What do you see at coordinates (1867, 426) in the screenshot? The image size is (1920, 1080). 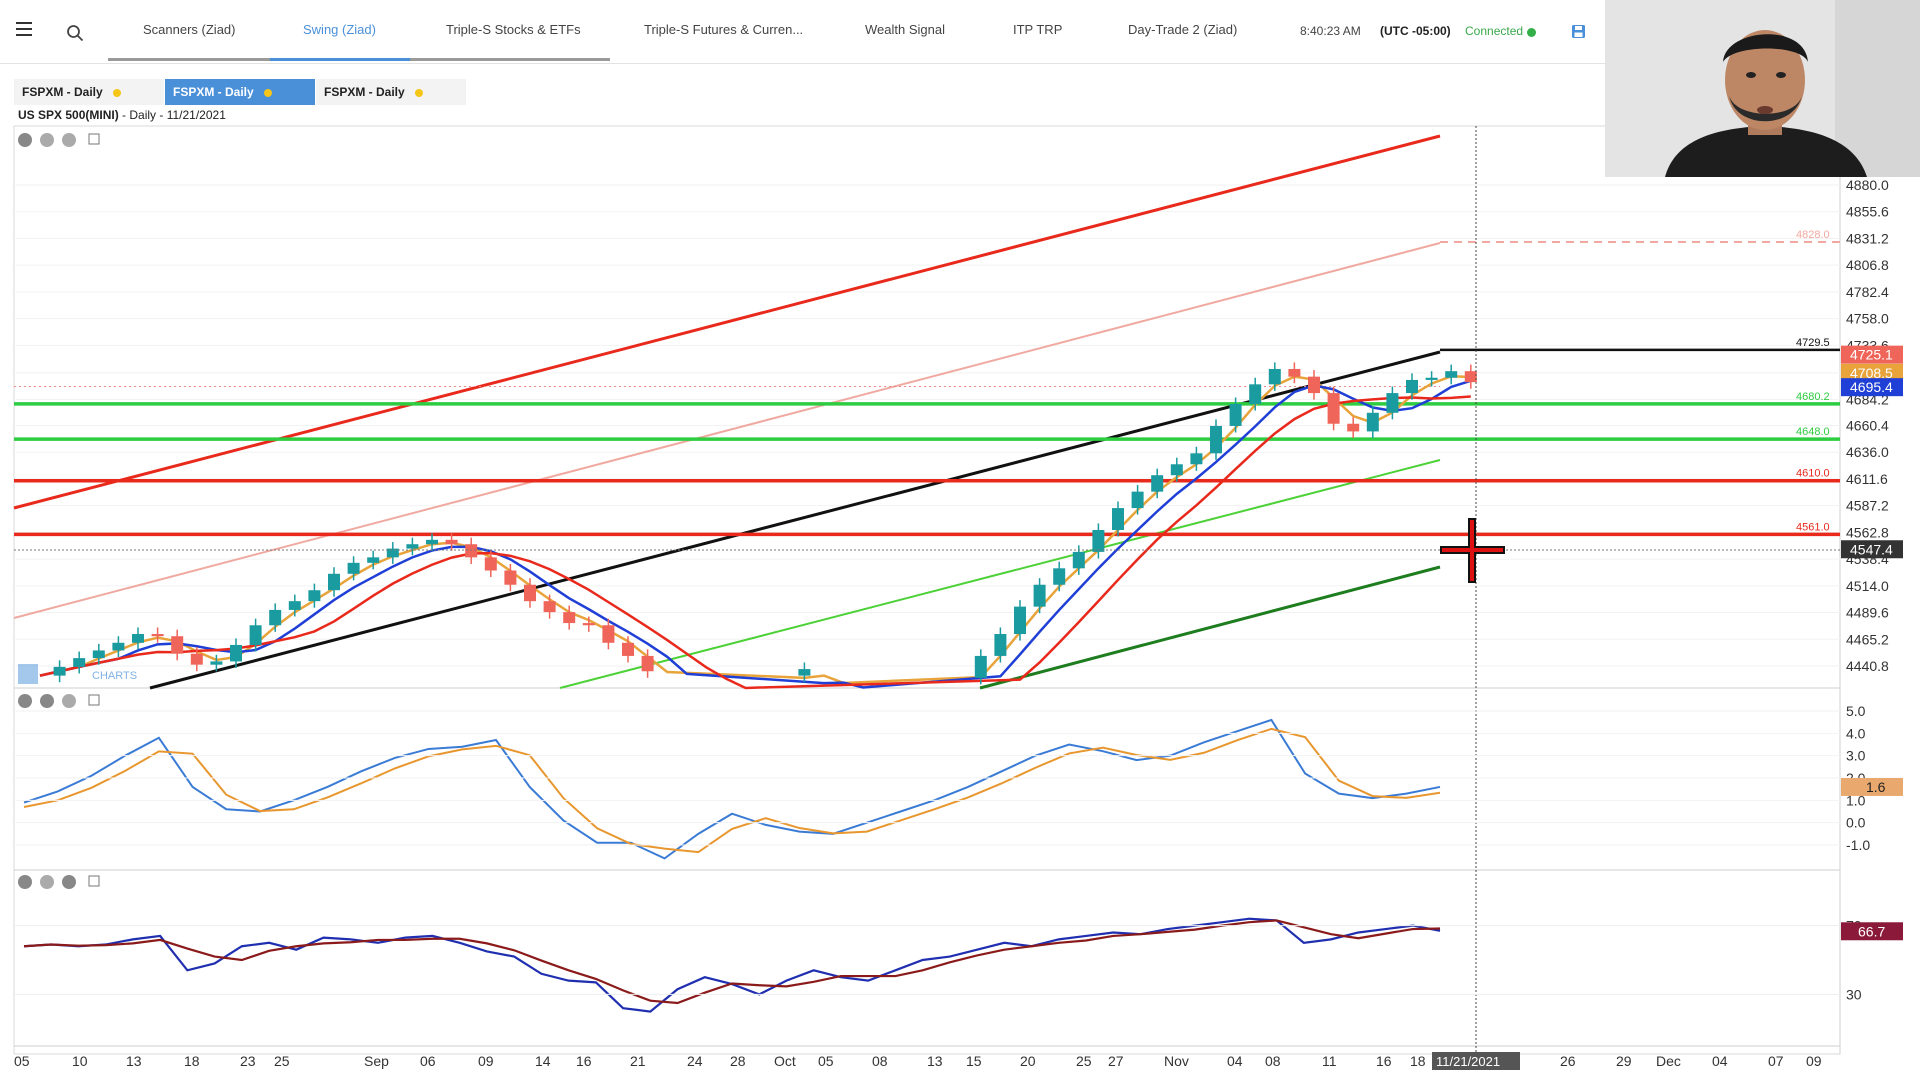 I see `price-tick-label: 4660.4` at bounding box center [1867, 426].